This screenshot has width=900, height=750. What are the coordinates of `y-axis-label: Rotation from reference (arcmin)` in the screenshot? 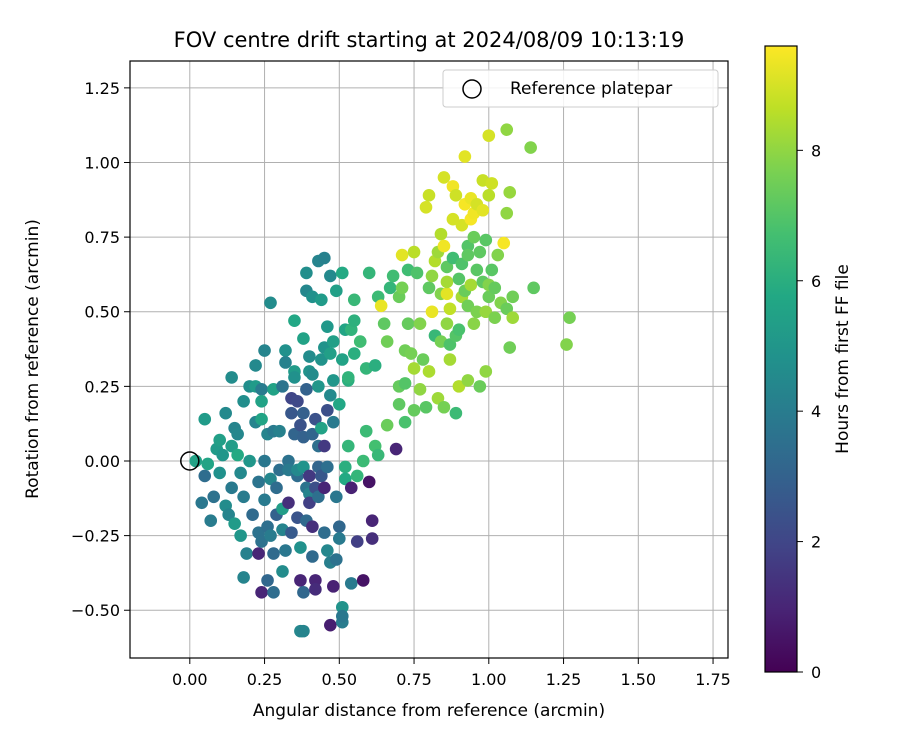 It's located at (33, 359).